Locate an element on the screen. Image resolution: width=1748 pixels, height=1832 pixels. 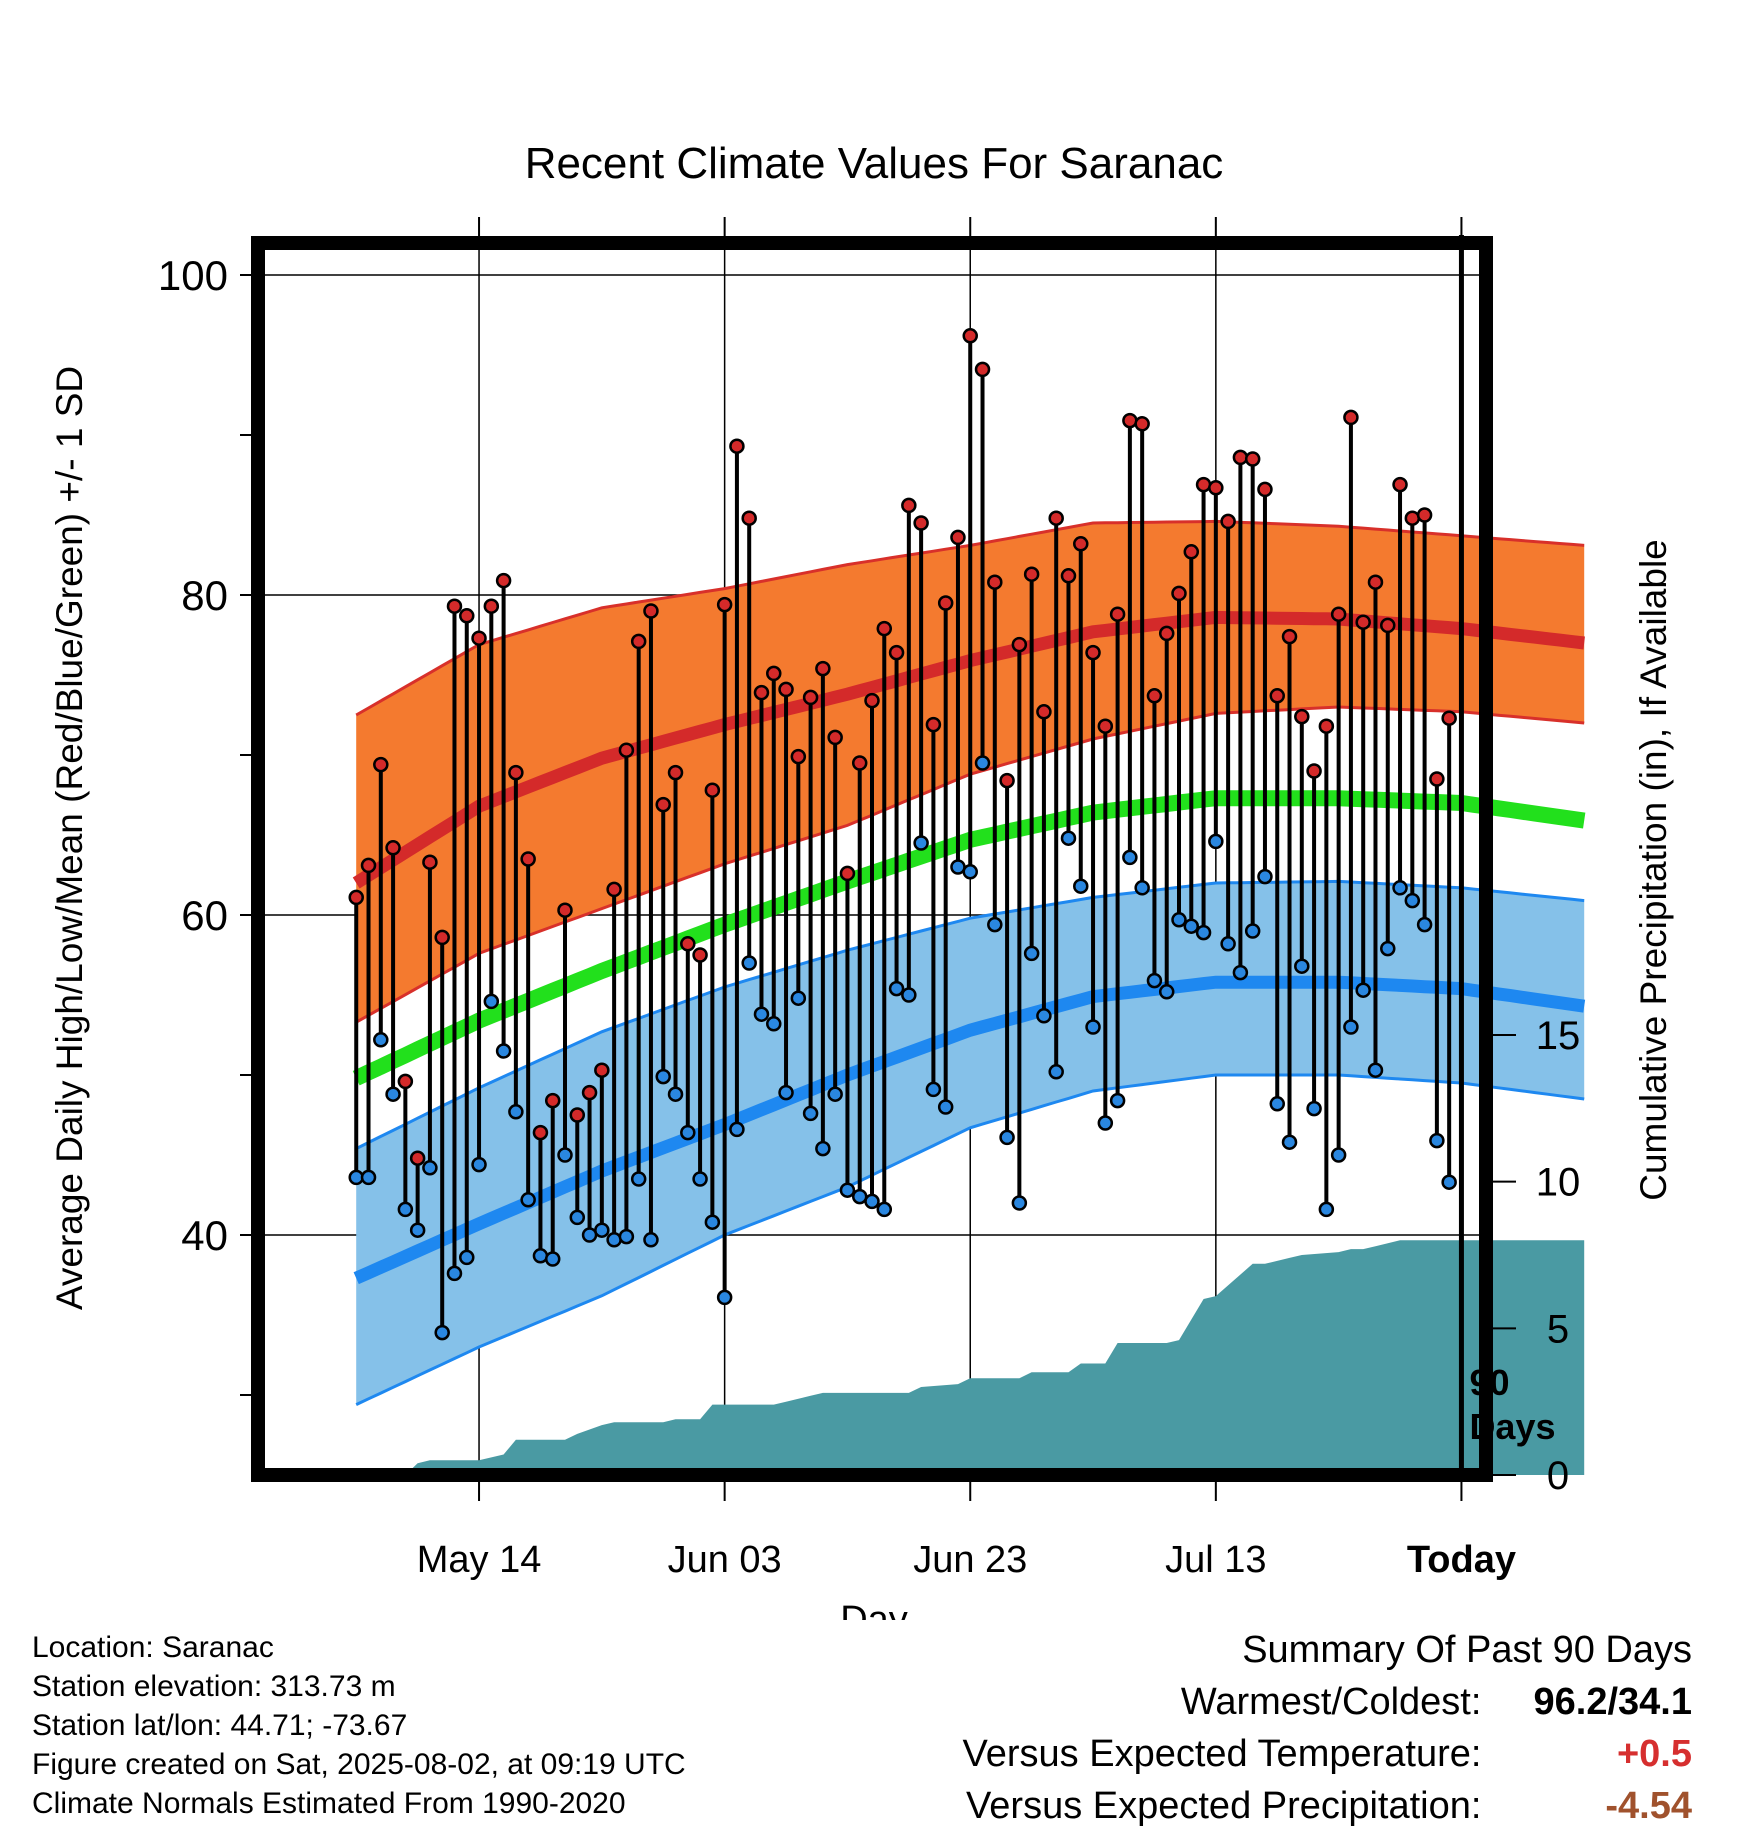
normals-text: Climate Normals Estimated From 1990-2020 is located at coordinates (329, 1803).